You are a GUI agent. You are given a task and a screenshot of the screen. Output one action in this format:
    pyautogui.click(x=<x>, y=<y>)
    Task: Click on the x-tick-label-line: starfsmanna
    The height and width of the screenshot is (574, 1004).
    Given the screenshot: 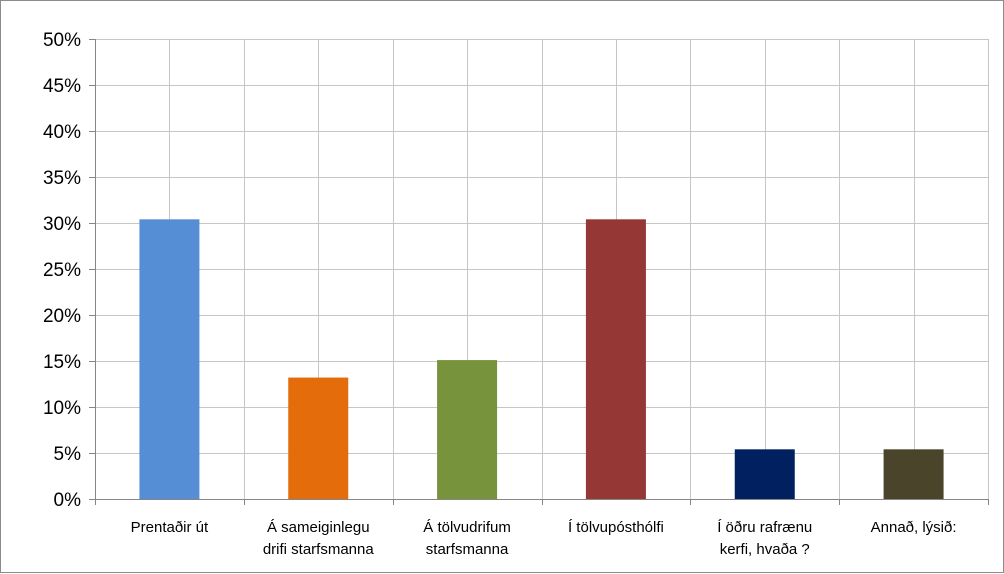 What is the action you would take?
    pyautogui.click(x=467, y=549)
    